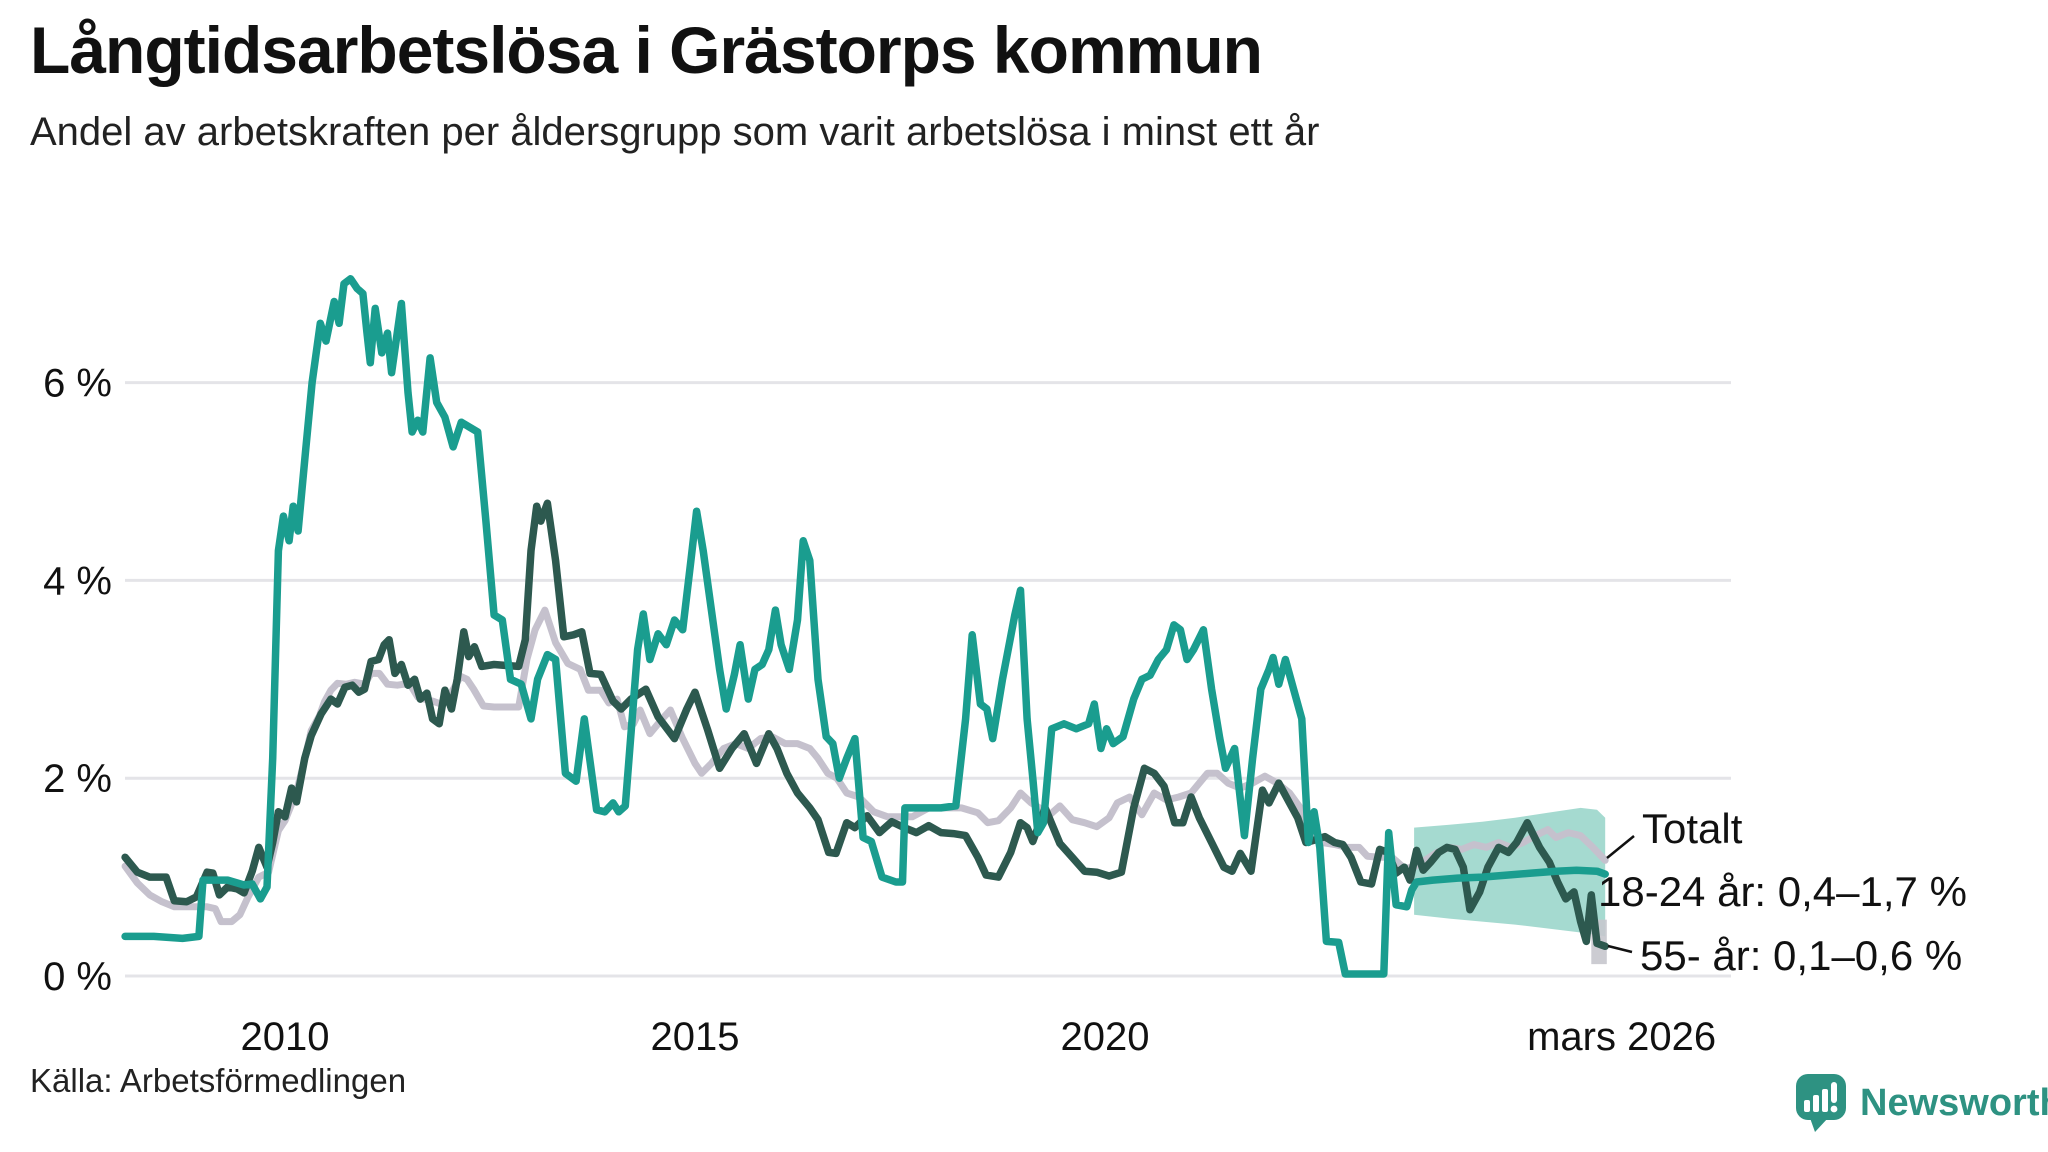 Image resolution: width=2048 pixels, height=1152 pixels. I want to click on y-tick-label: 0 %, so click(77, 977).